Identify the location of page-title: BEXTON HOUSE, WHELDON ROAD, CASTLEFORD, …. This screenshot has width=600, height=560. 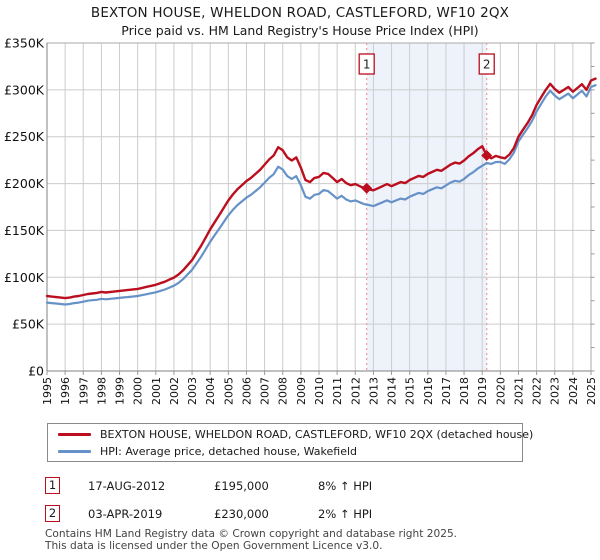
(300, 13).